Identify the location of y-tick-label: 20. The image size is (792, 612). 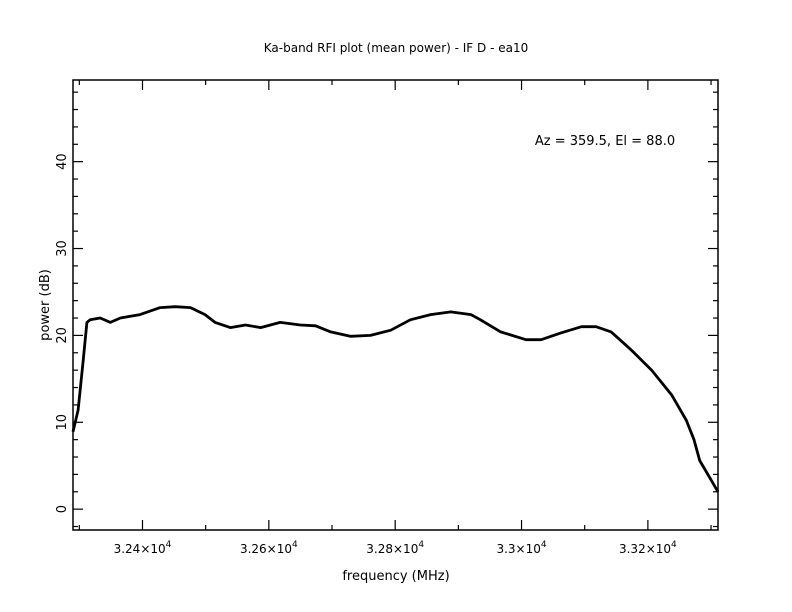
(62, 335).